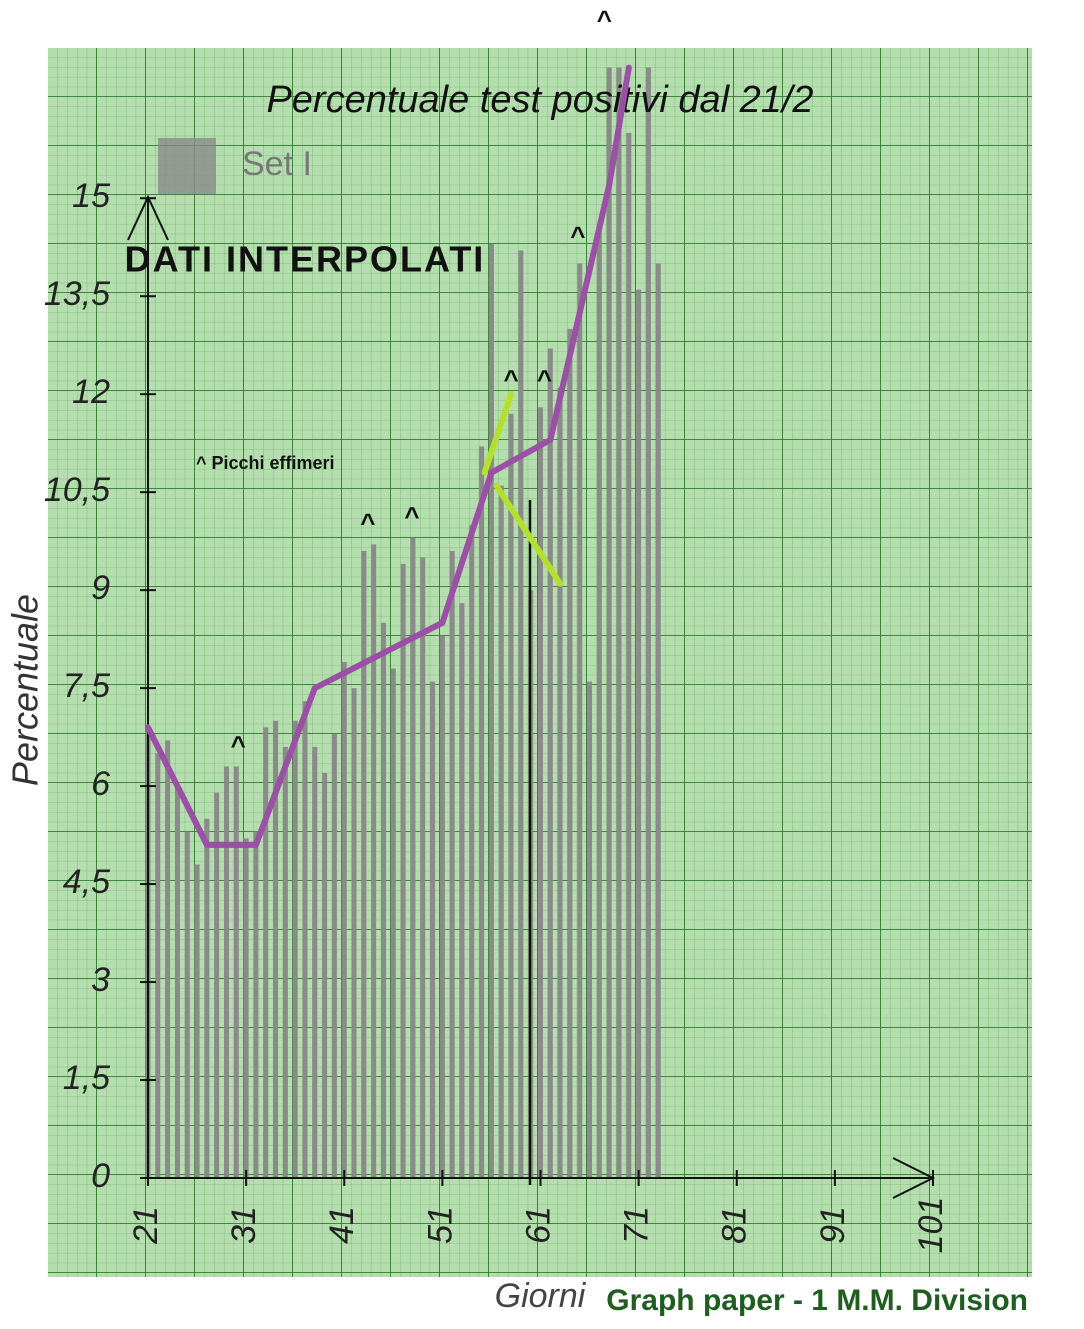 The width and height of the screenshot is (1084, 1329). I want to click on x-tick-label: 21, so click(146, 1225).